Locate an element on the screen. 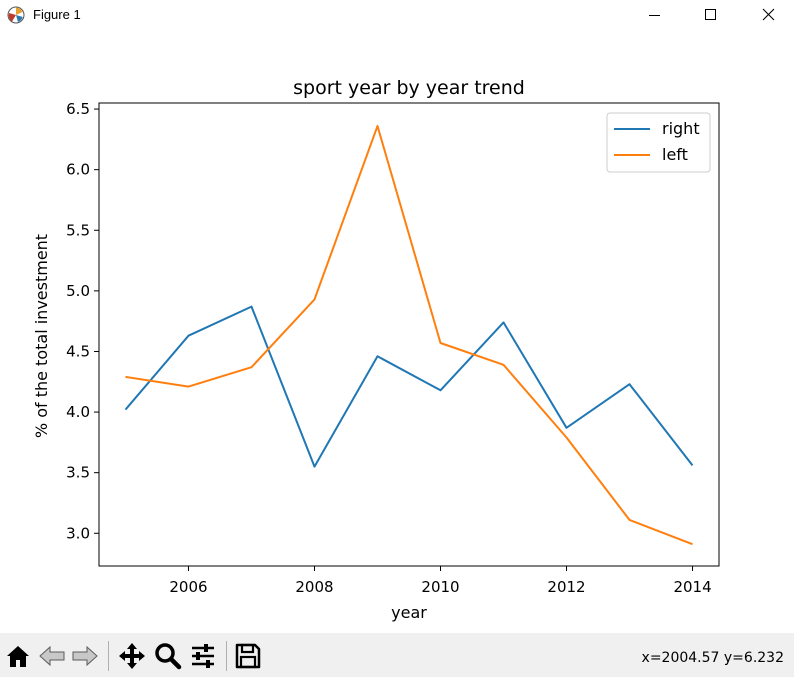  legend: right left is located at coordinates (658, 142).